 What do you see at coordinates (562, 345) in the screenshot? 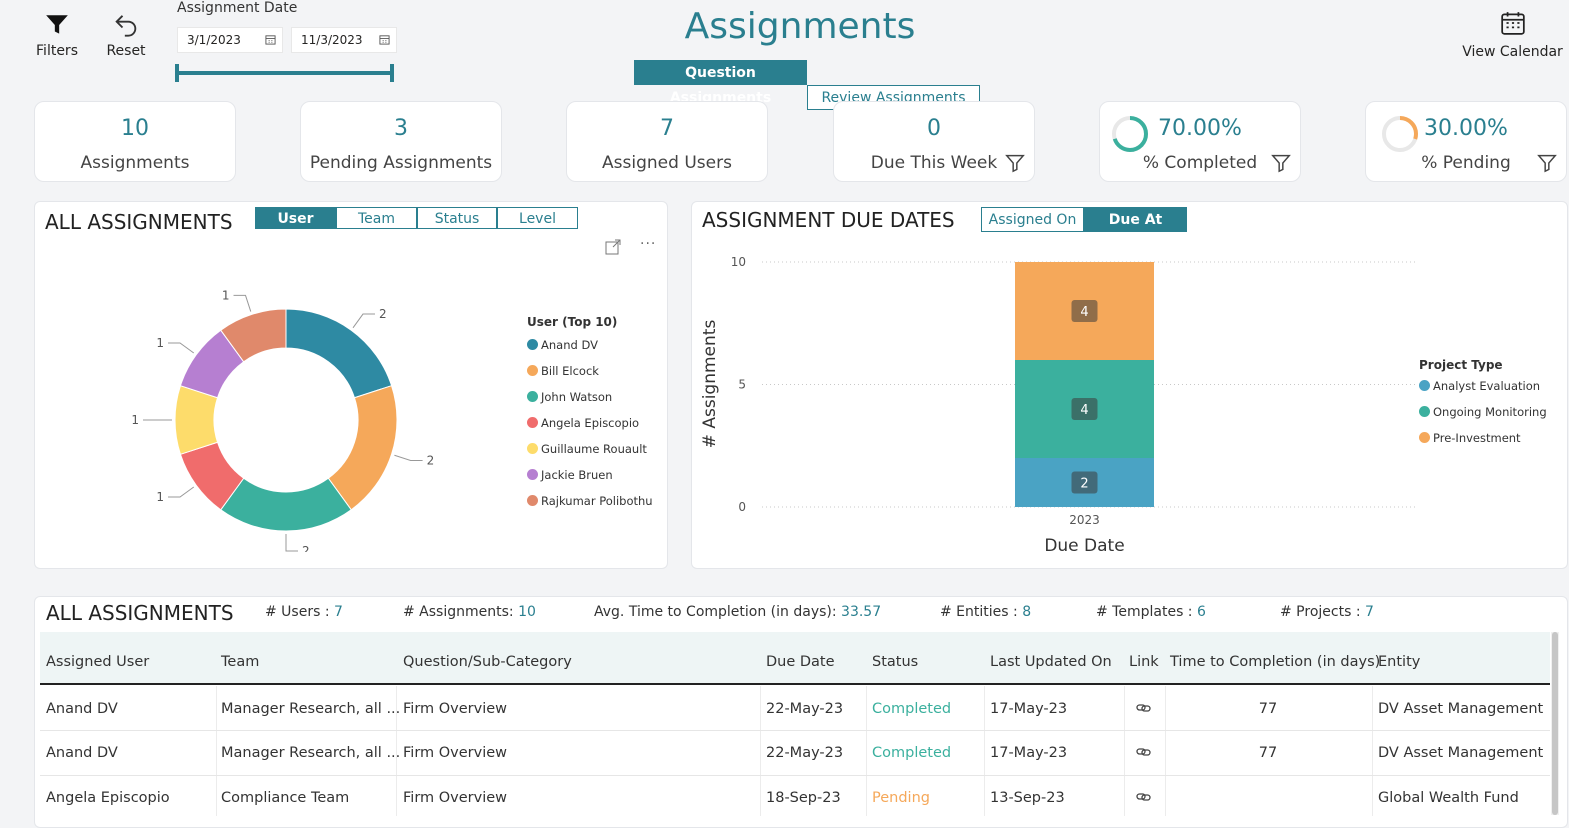
I see `legend-item-anand-dv: Anand DV` at bounding box center [562, 345].